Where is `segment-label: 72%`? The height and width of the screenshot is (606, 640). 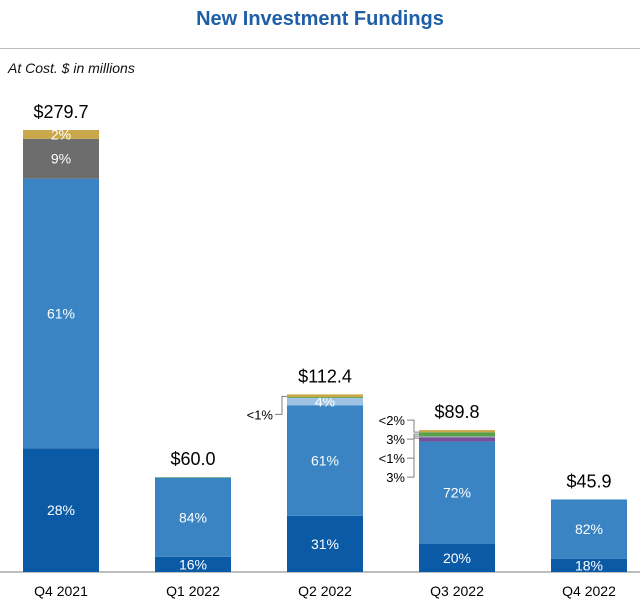
segment-label: 72% is located at coordinates (457, 493).